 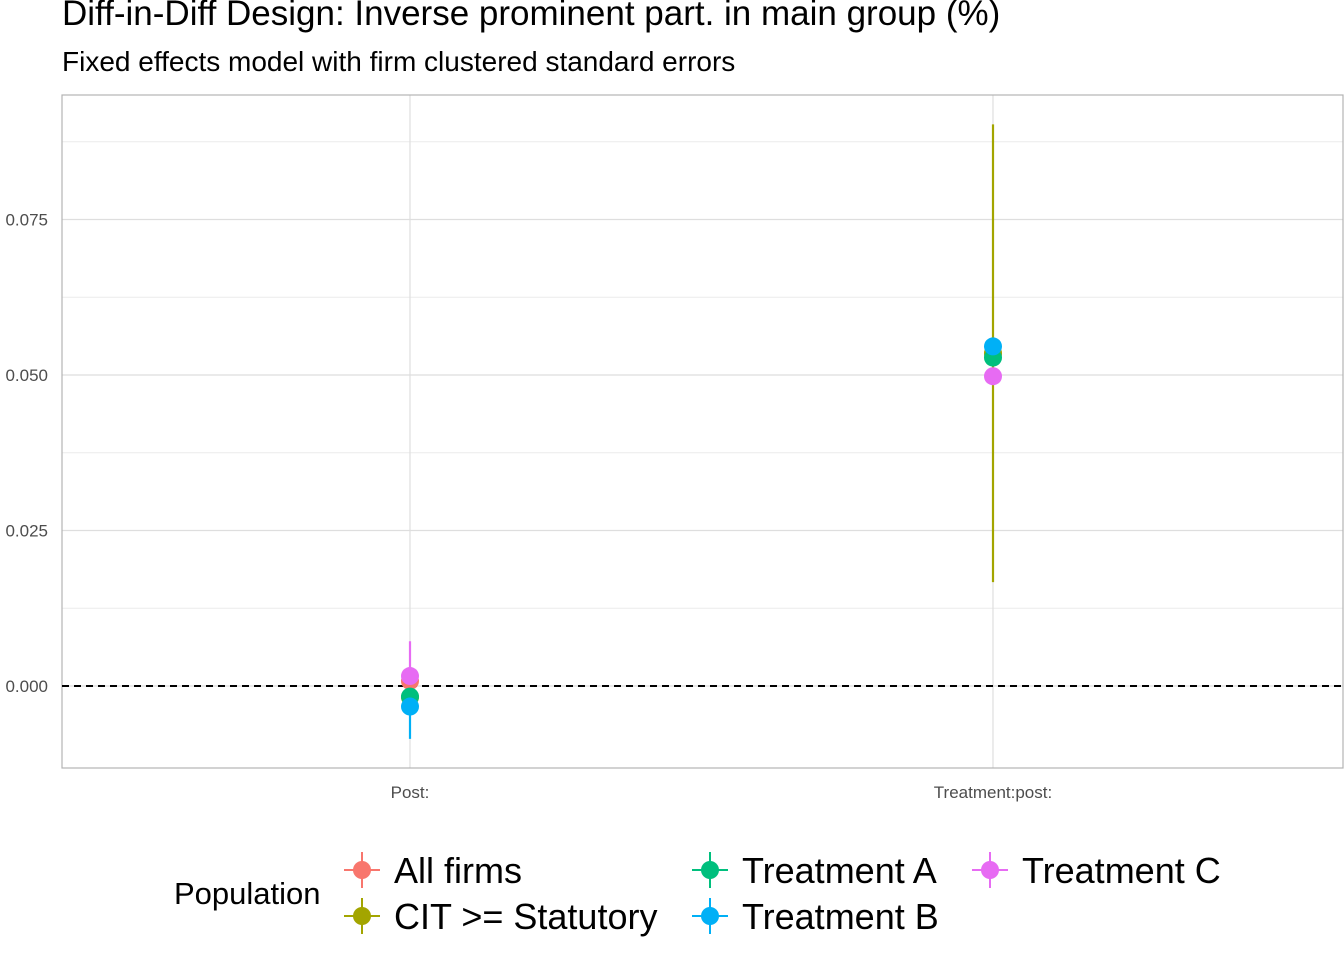 I want to click on legend-label: CIT >= Statutory, so click(x=526, y=916).